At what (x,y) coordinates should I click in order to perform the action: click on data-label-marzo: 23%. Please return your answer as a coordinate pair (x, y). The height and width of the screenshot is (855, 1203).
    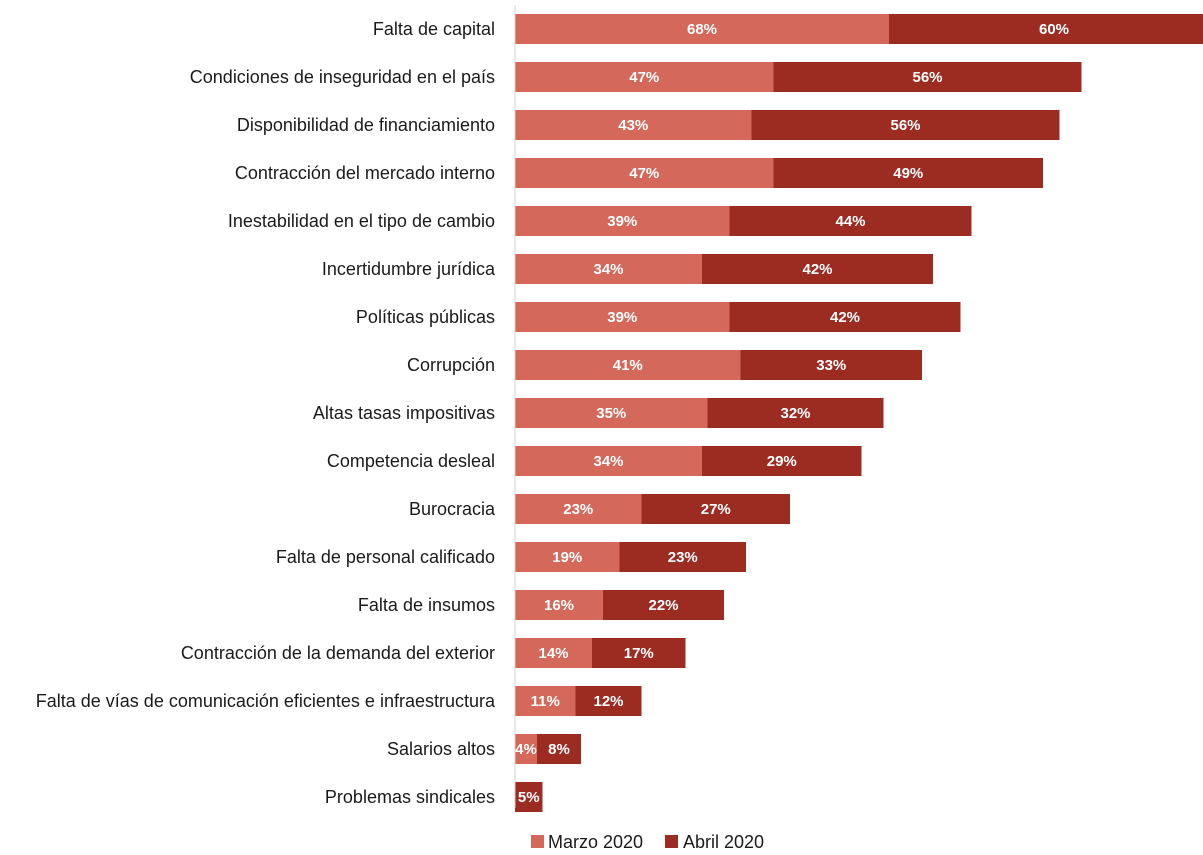
    Looking at the image, I should click on (578, 509).